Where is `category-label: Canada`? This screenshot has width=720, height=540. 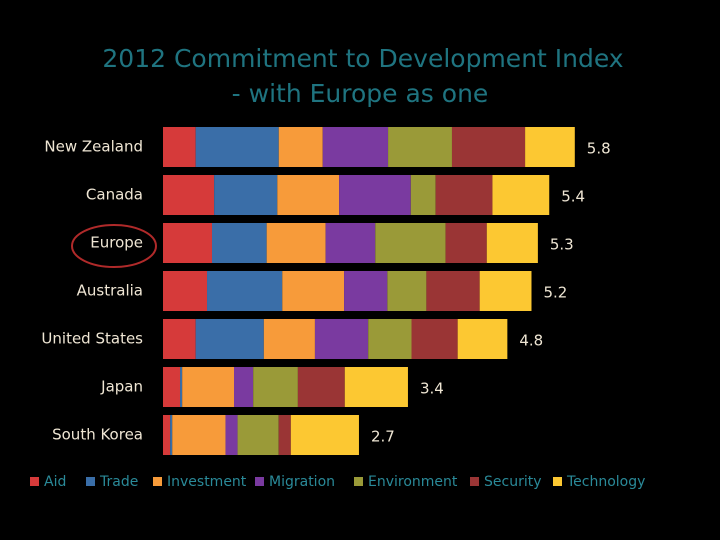 category-label: Canada is located at coordinates (114, 195).